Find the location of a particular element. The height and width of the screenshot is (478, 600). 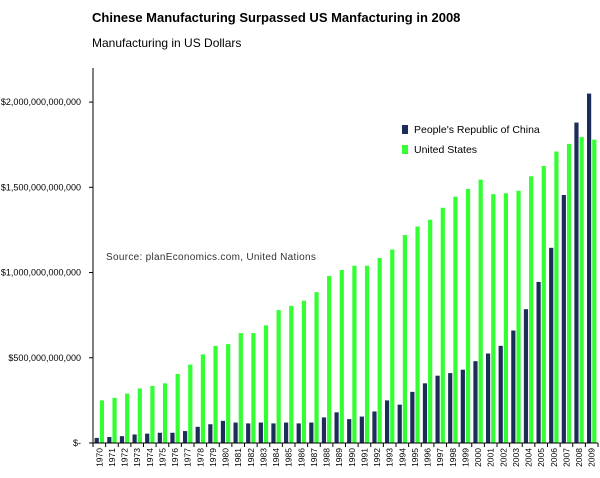

legend-swatch-us is located at coordinates (405, 149).